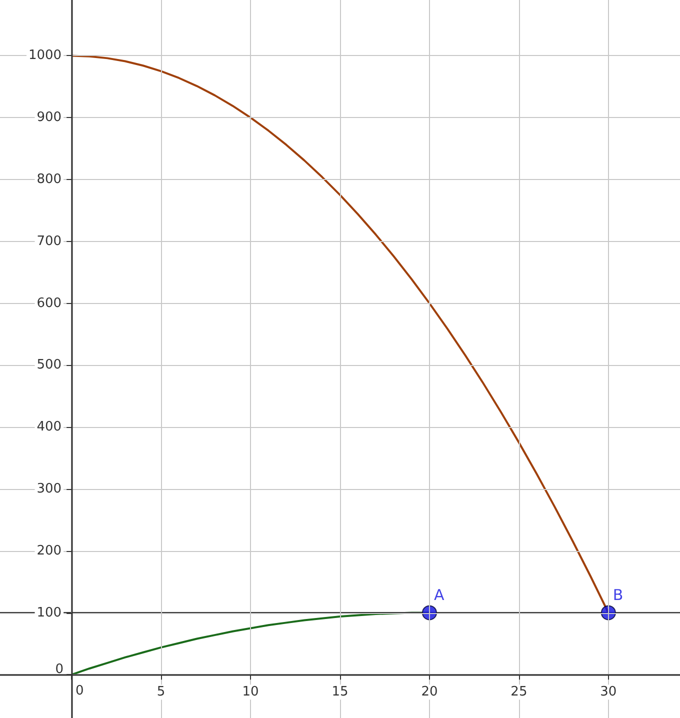 This screenshot has width=680, height=718. I want to click on x-tick-label: 5, so click(161, 692).